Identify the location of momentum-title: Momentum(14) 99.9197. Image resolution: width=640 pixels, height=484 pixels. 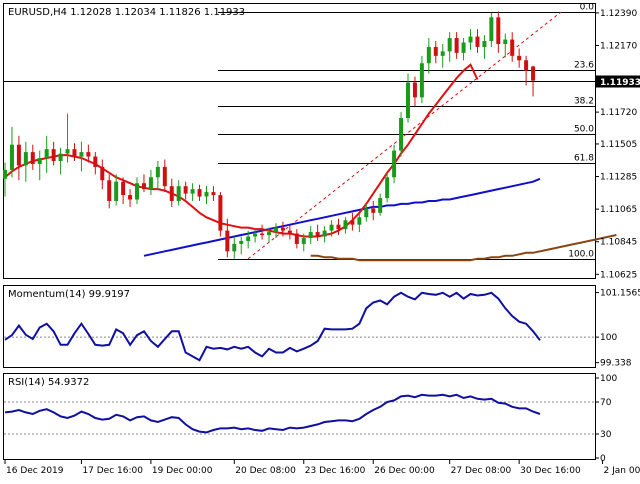
(69, 294).